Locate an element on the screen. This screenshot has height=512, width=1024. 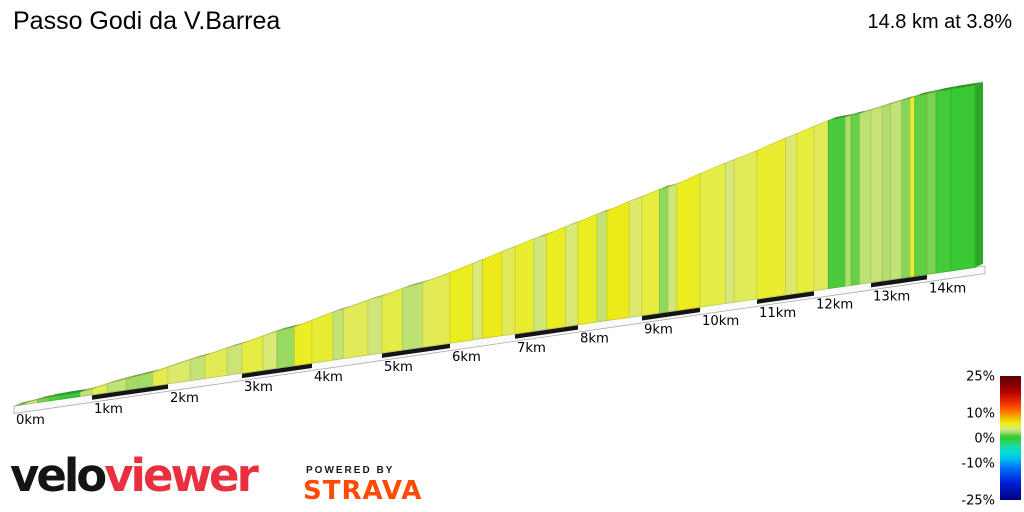
x-tick-label: 13km is located at coordinates (891, 296).